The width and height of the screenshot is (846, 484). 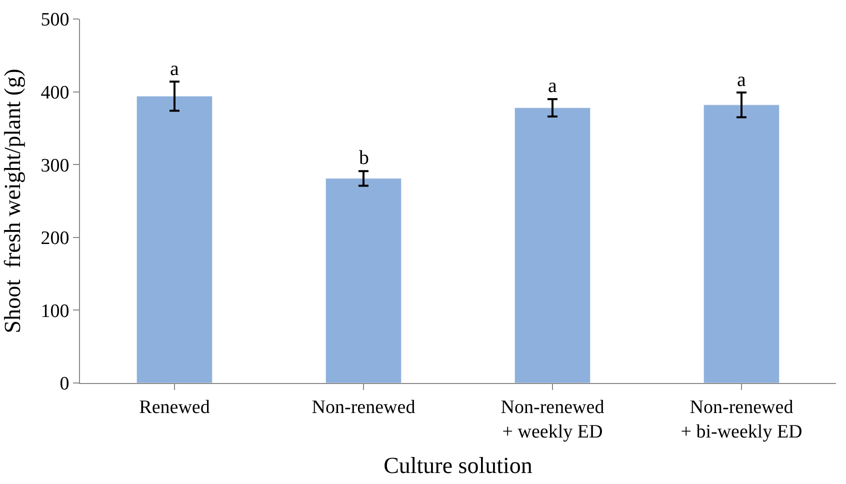 I want to click on annotation: b, so click(x=364, y=158).